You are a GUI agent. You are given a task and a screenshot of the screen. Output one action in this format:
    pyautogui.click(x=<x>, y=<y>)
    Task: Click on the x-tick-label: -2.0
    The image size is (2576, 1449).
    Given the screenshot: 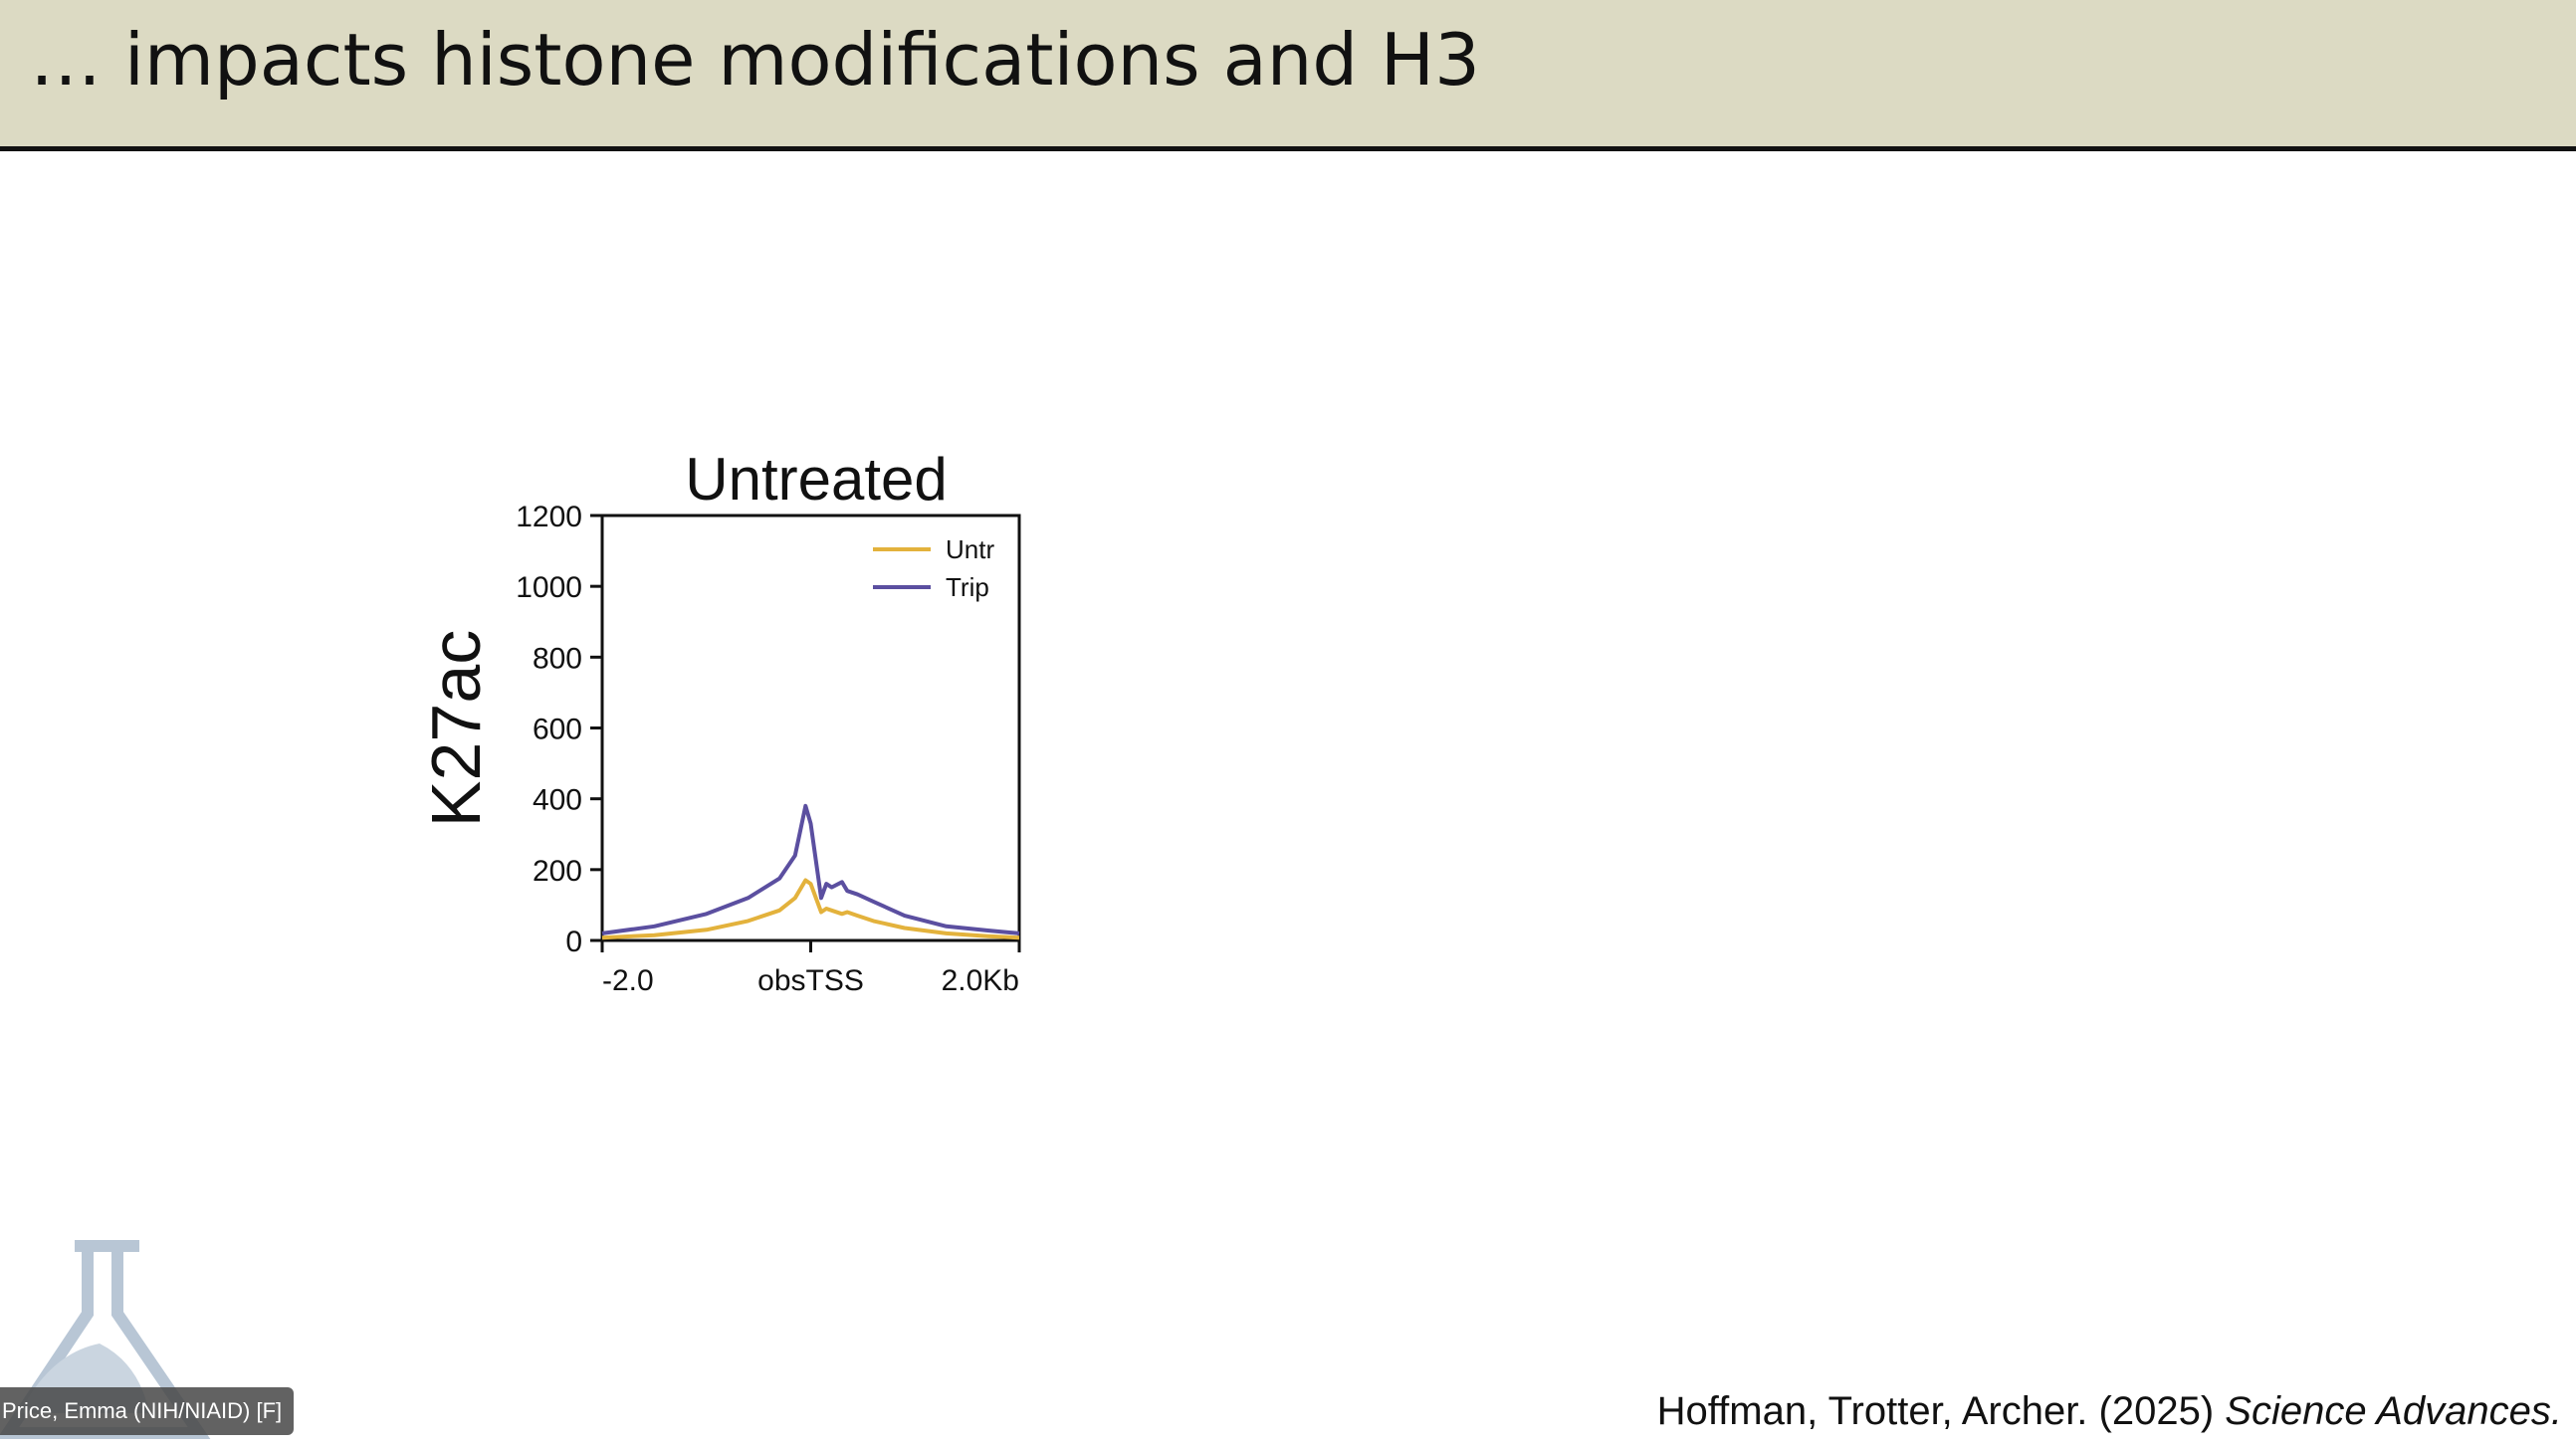 What is the action you would take?
    pyautogui.click(x=628, y=980)
    